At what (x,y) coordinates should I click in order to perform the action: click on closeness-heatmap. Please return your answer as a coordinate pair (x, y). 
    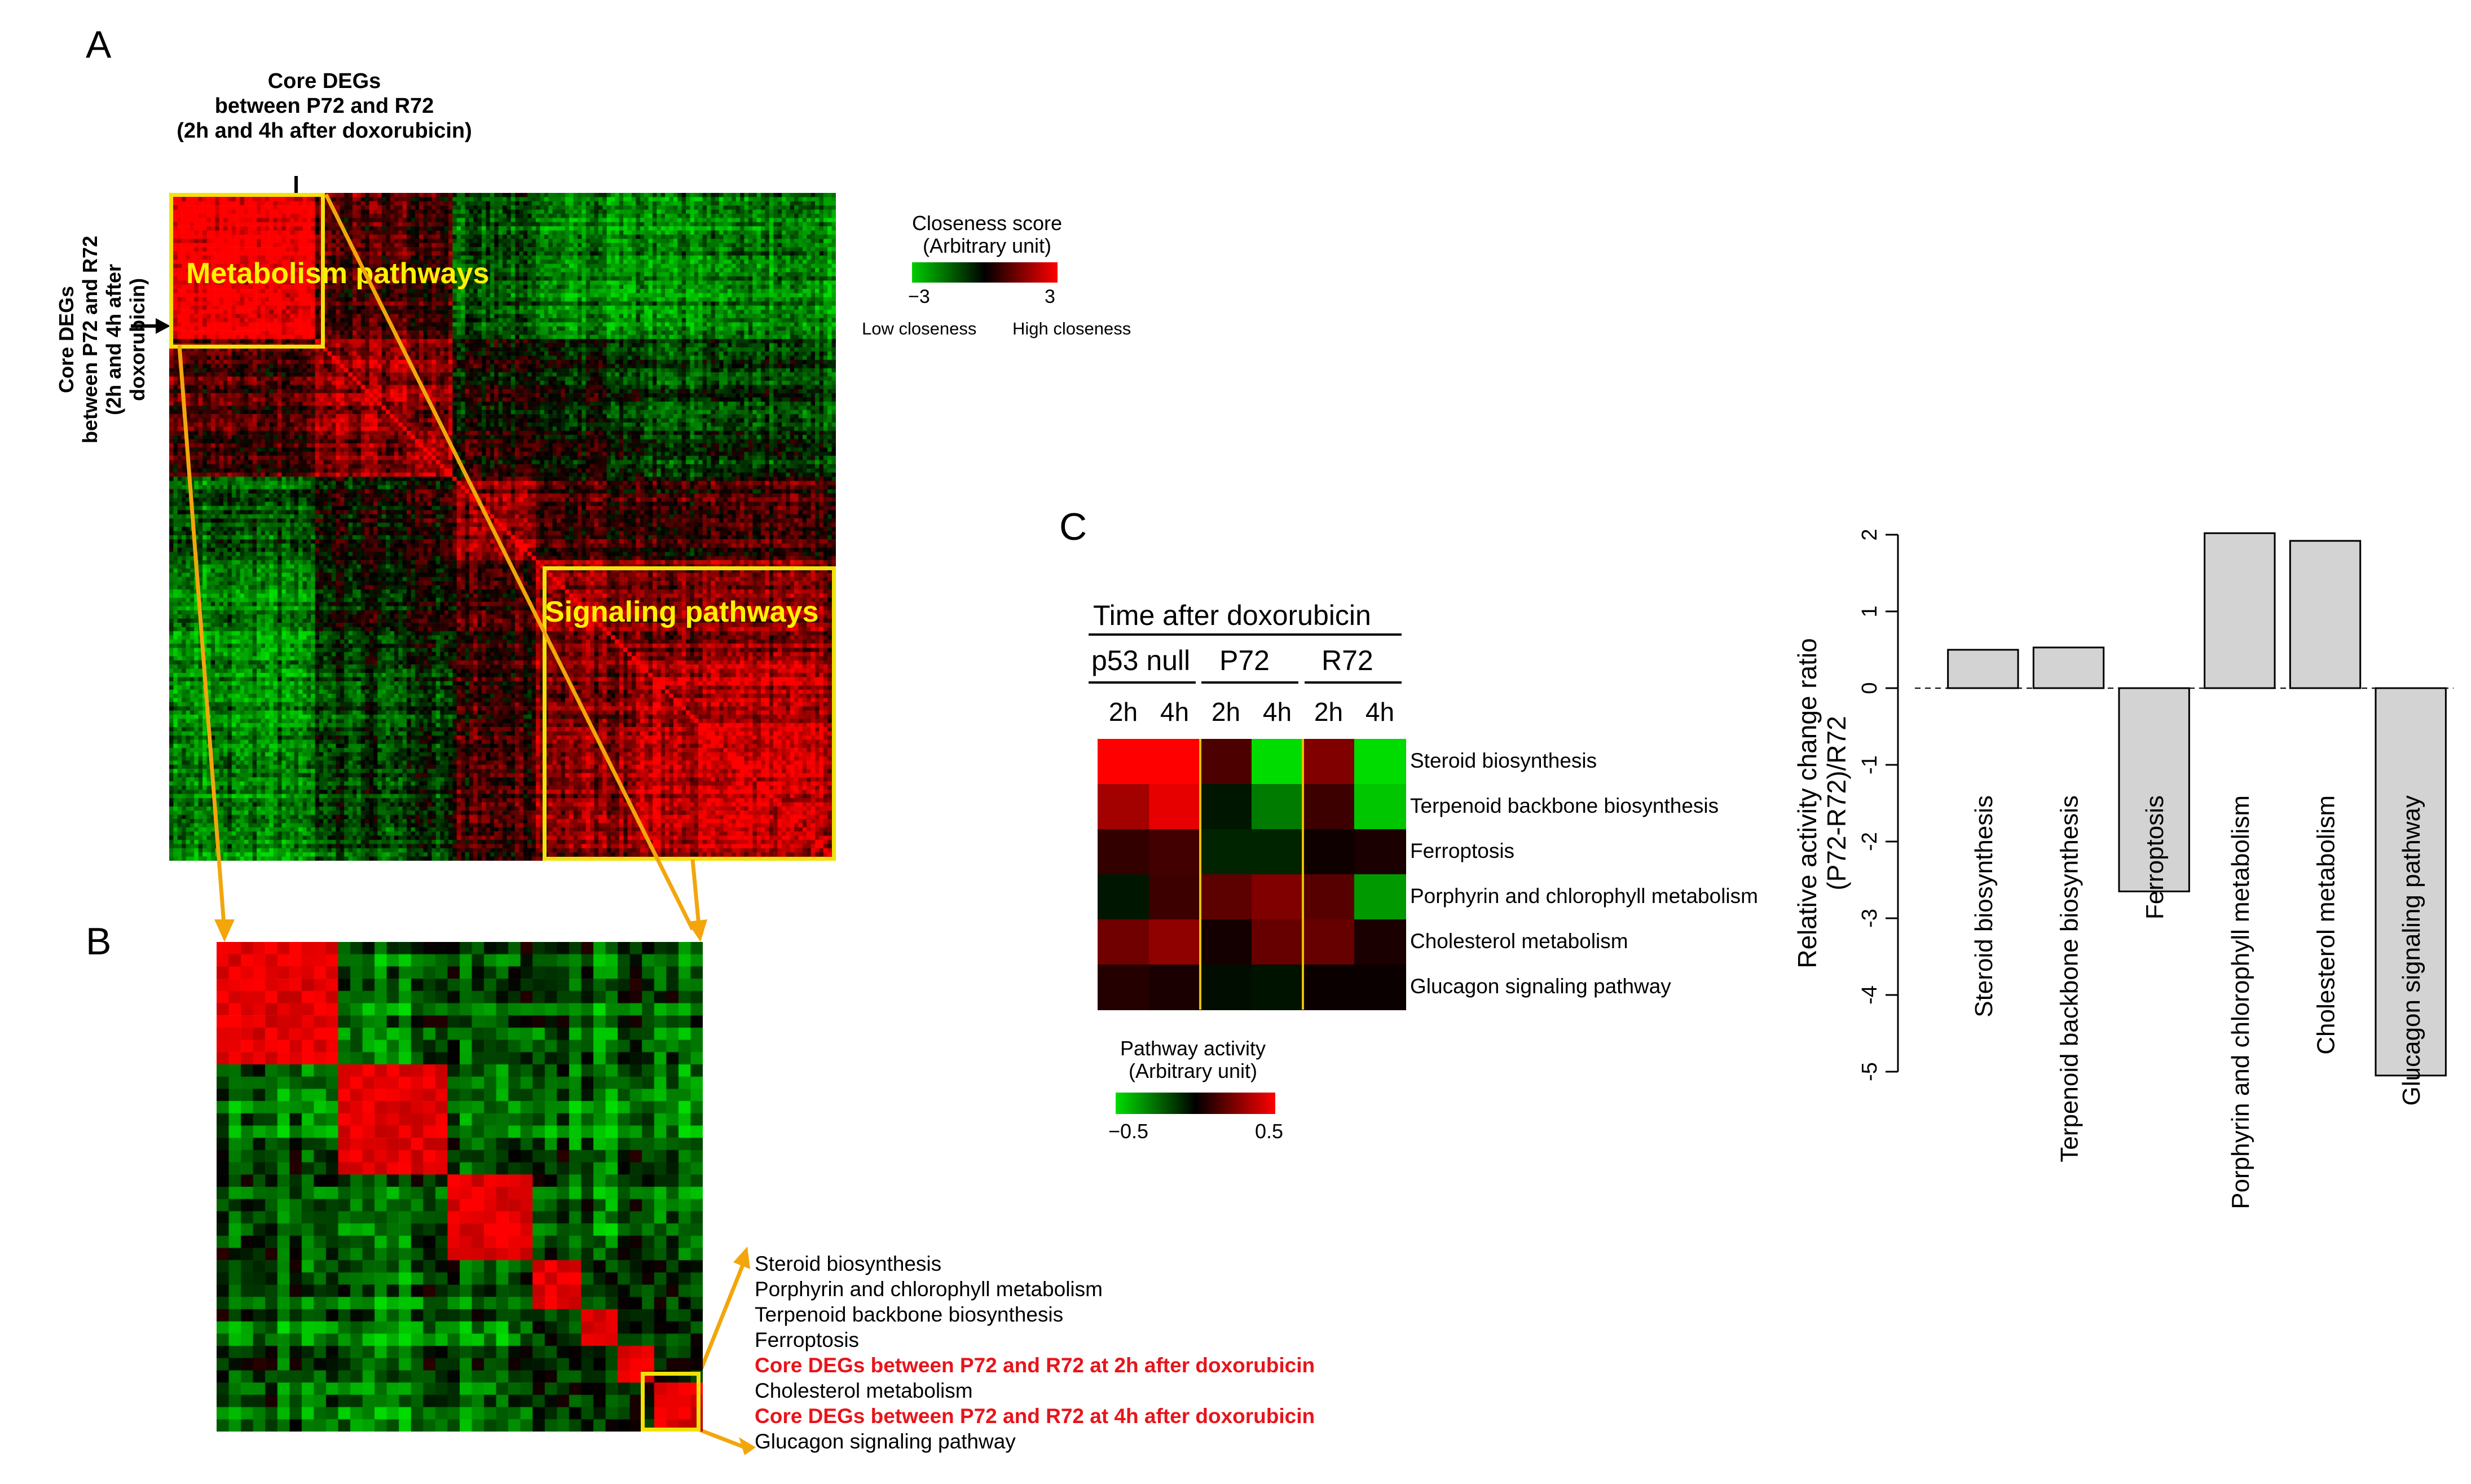
    Looking at the image, I should click on (502, 527).